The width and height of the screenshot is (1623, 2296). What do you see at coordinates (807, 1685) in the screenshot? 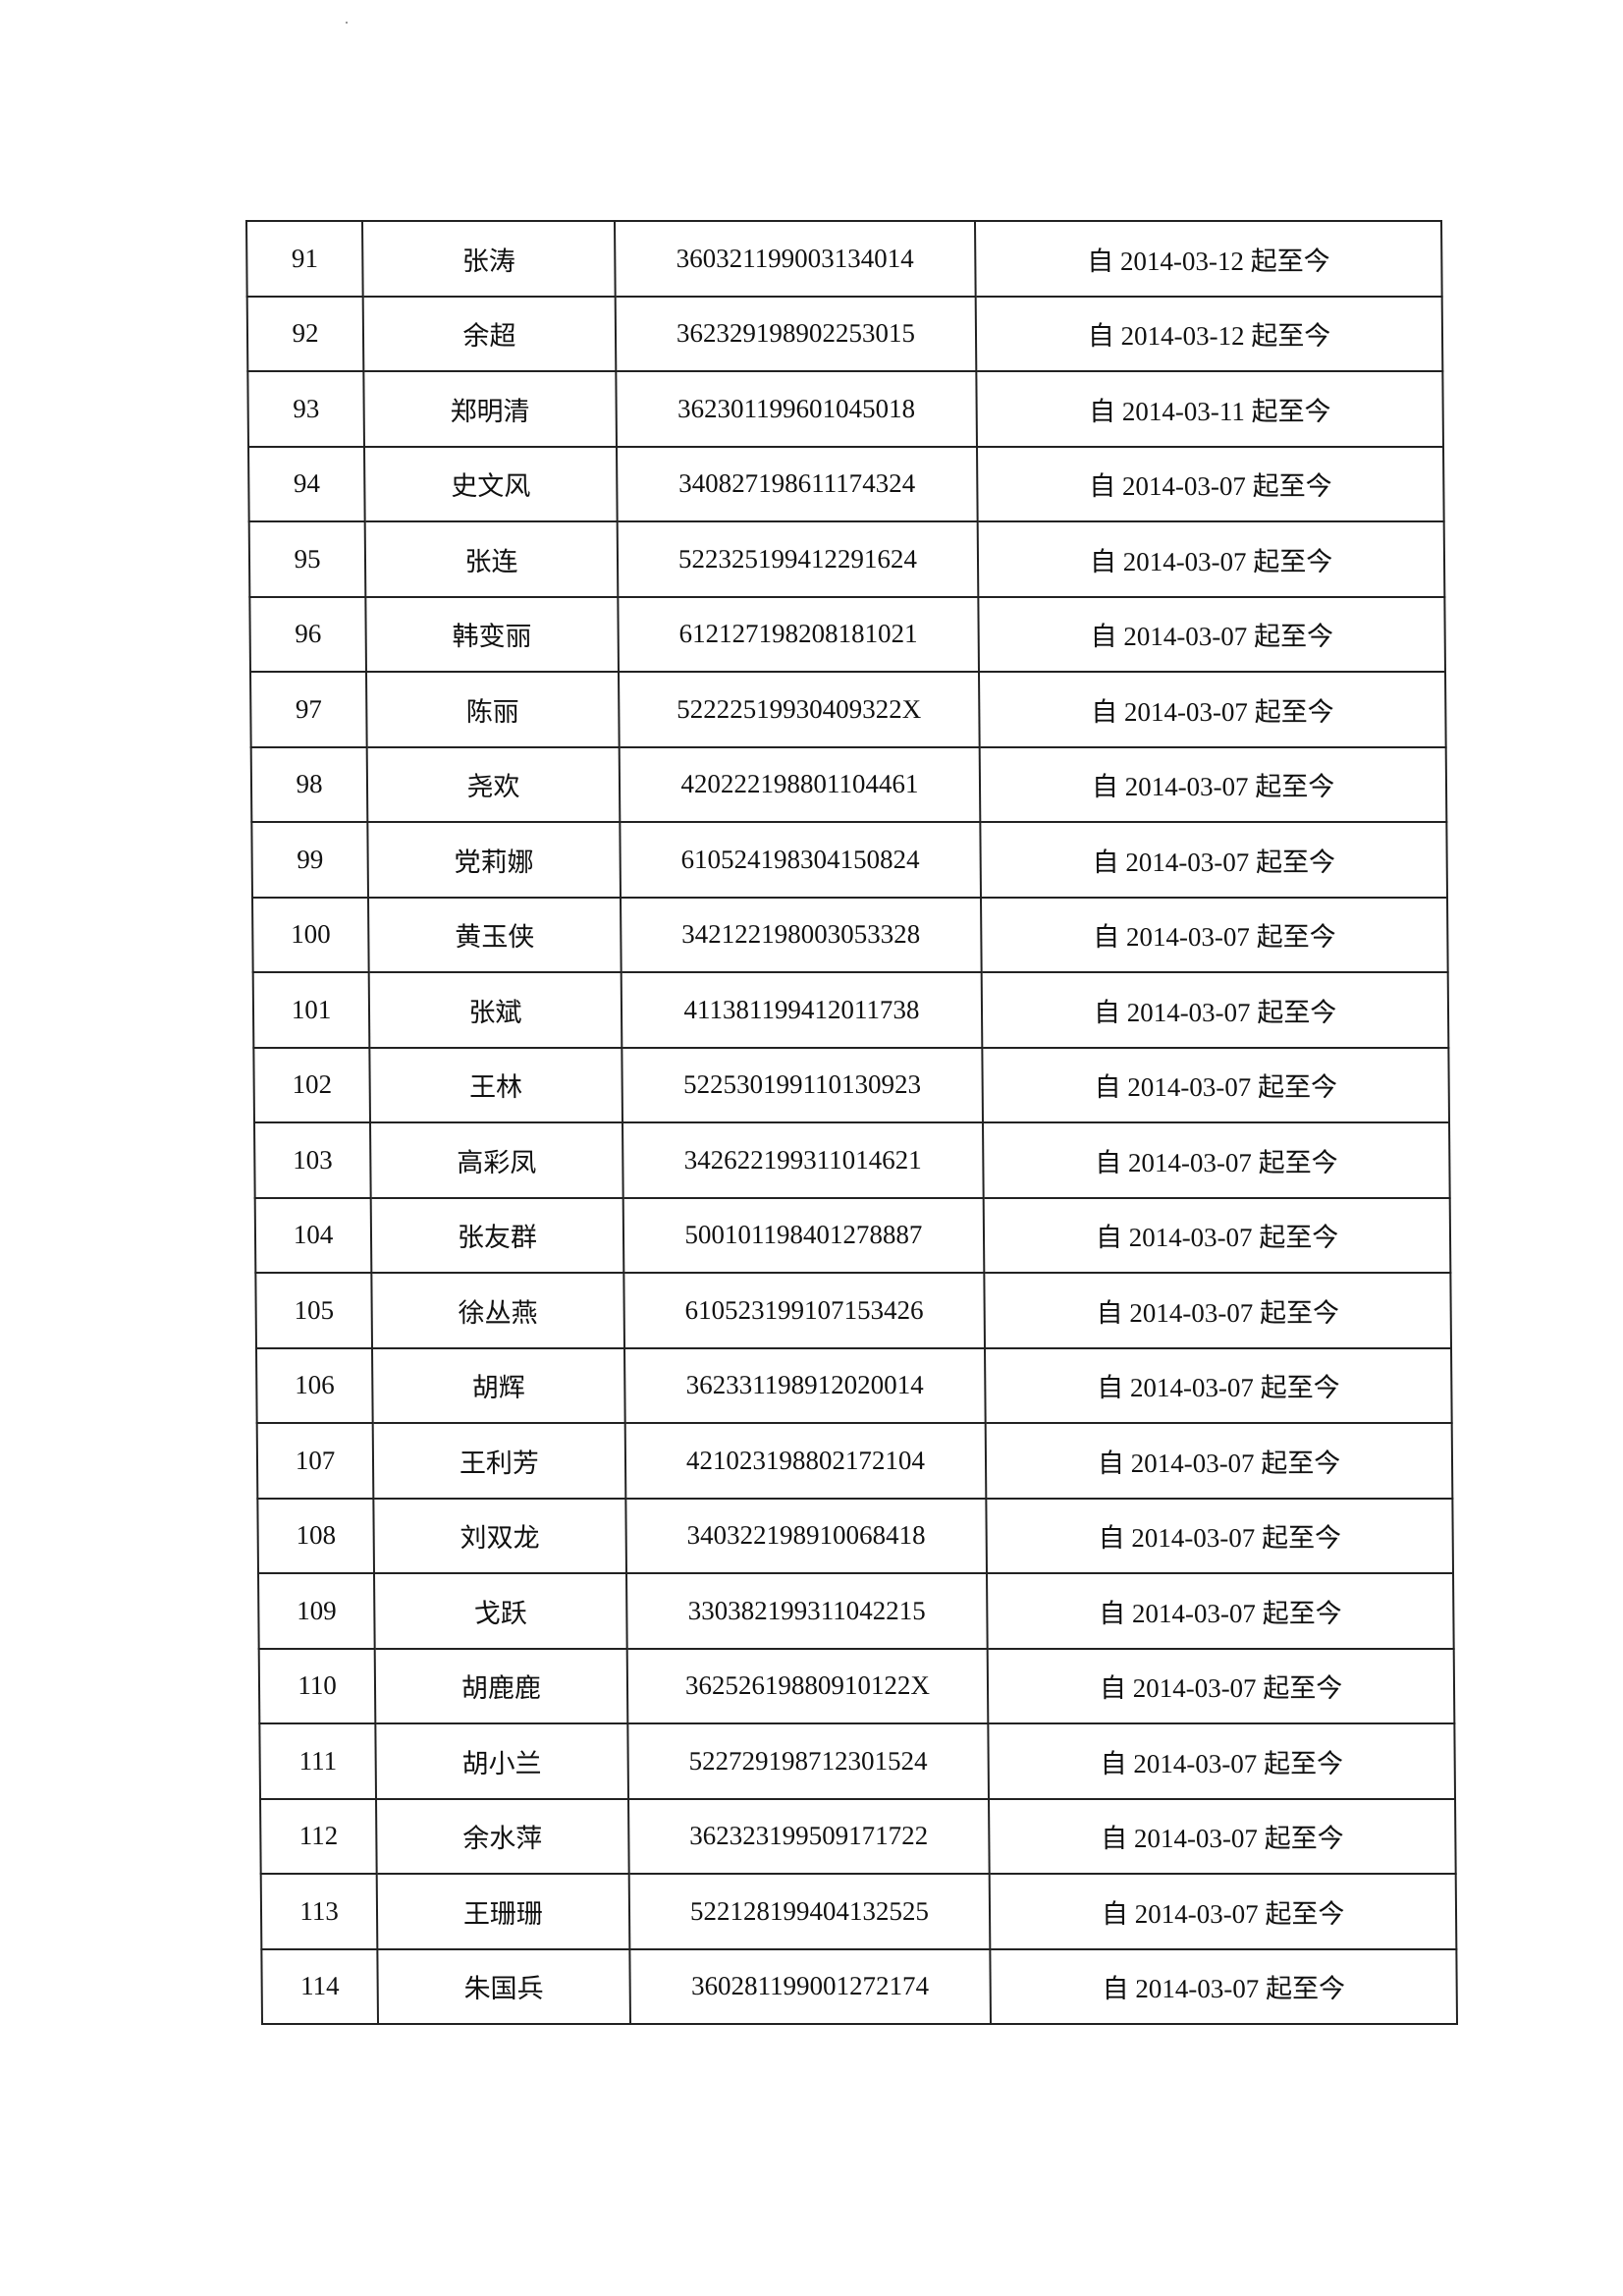
I see `id-number-cell: 36252619880910122X` at bounding box center [807, 1685].